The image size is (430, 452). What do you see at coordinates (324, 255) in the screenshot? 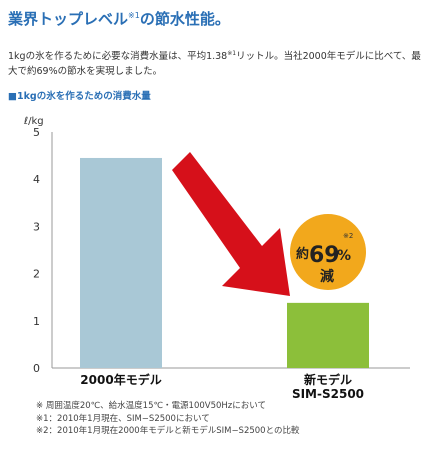
I see `badge-value: 69` at bounding box center [324, 255].